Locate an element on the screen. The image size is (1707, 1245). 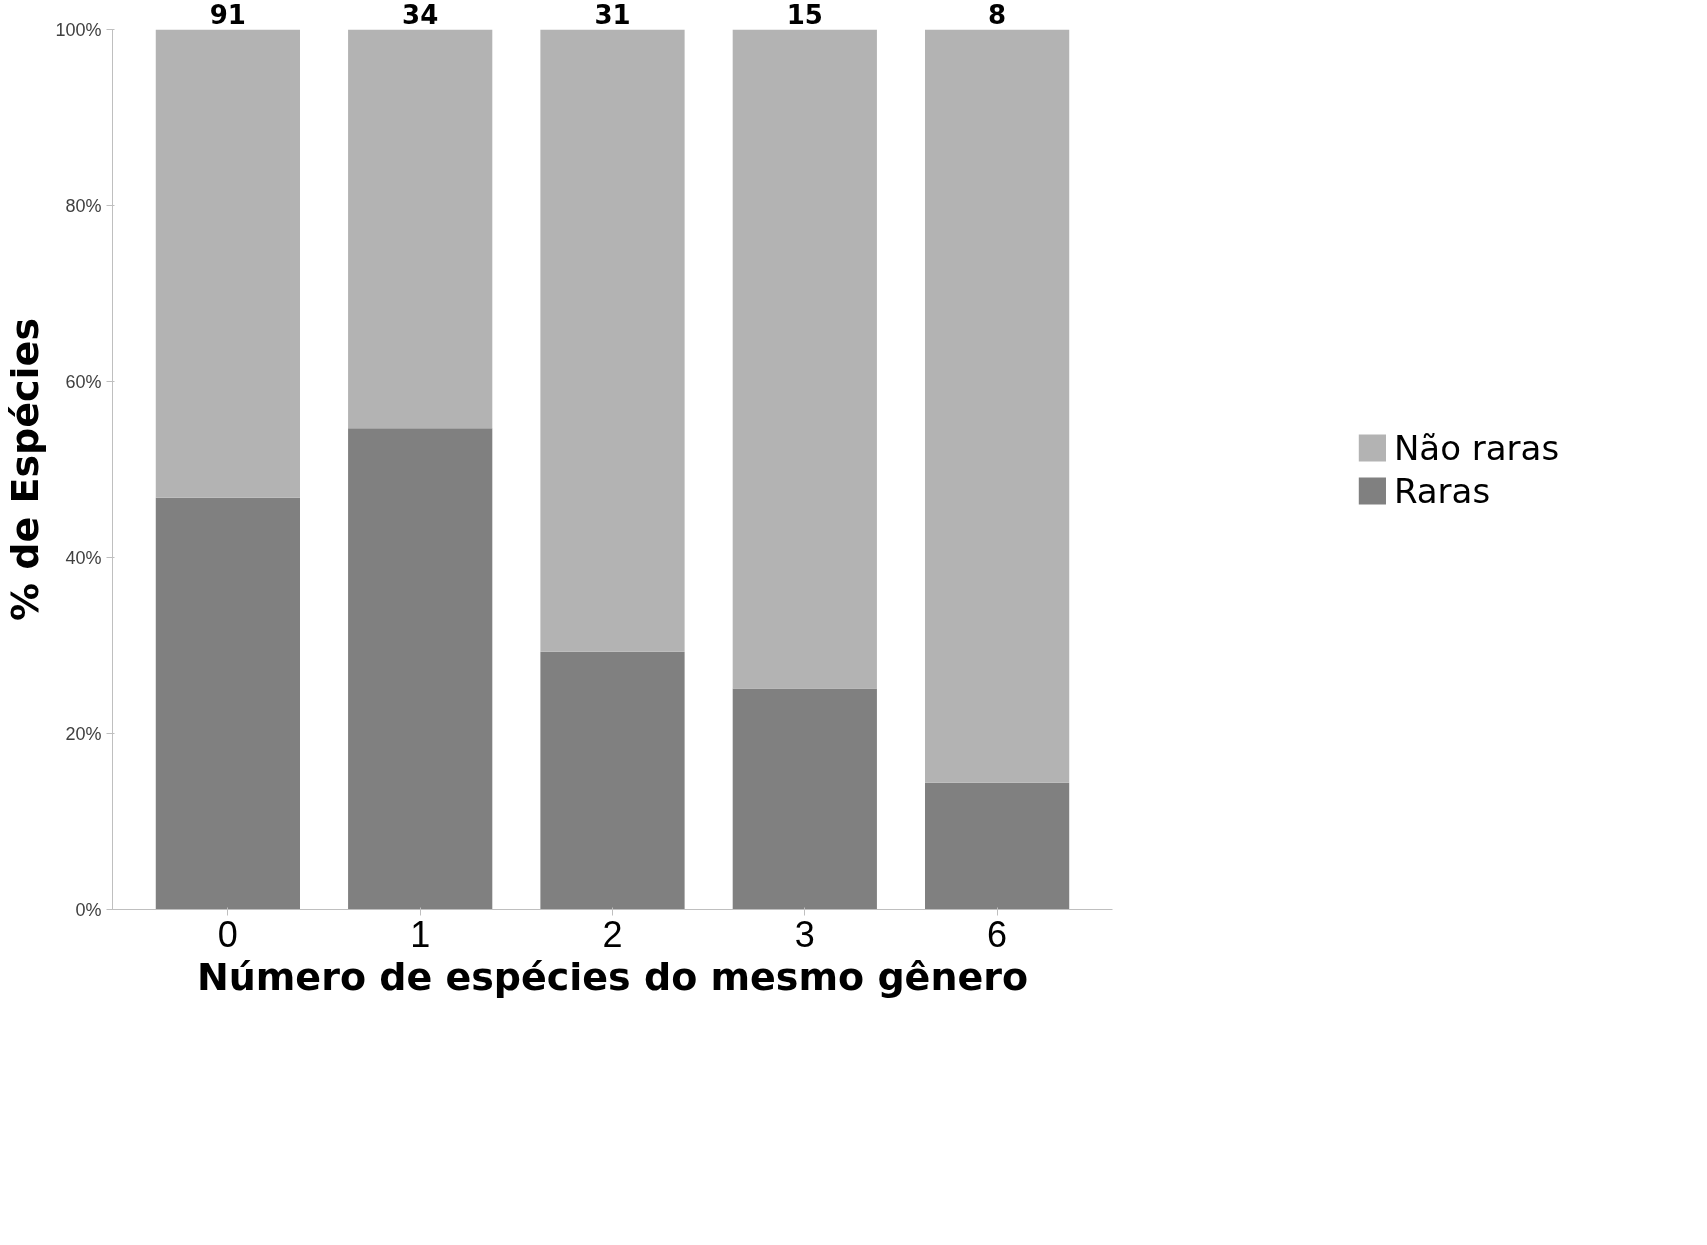
x-tick-label: 1 is located at coordinates (420, 934).